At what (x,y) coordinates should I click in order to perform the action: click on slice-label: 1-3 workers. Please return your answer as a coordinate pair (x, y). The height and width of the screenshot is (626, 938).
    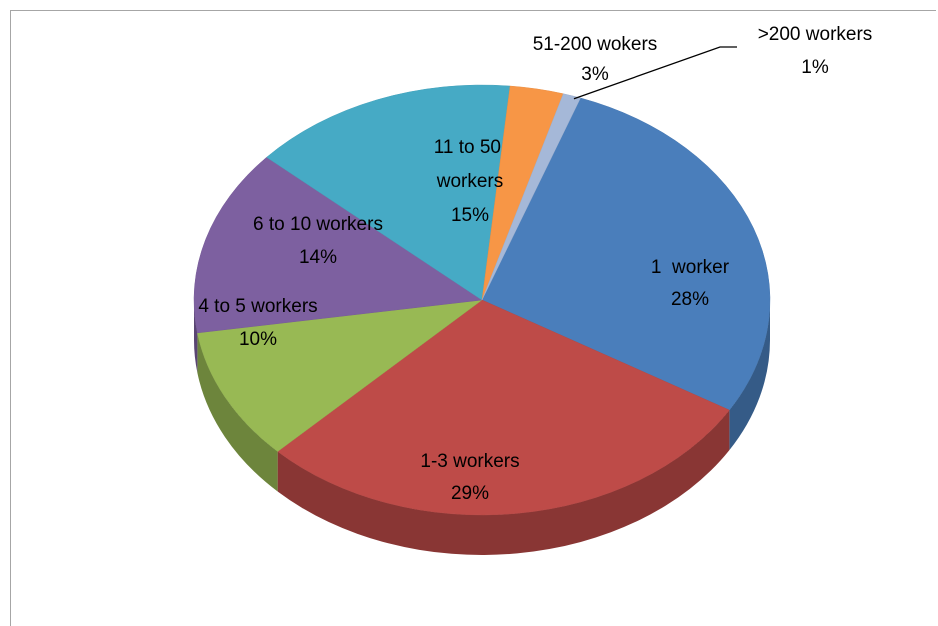
    Looking at the image, I should click on (469, 461).